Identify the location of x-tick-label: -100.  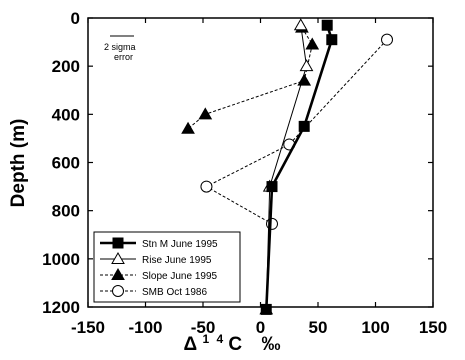
(145, 327).